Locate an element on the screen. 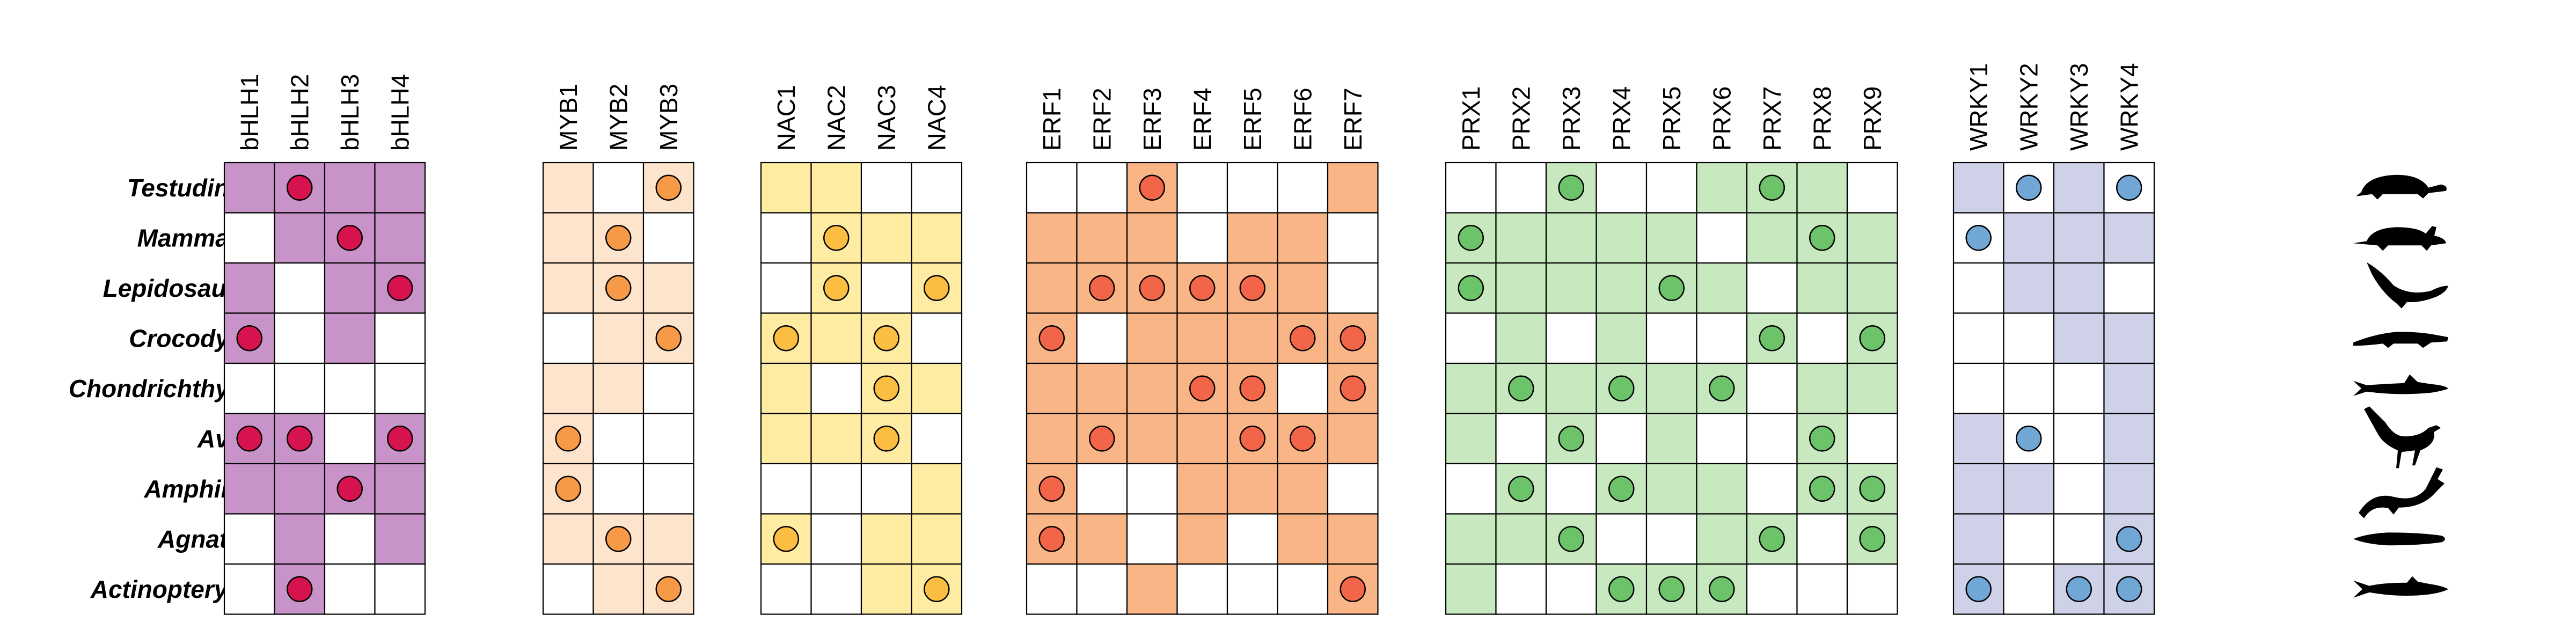 This screenshot has width=2576, height=644. column-label: bHLH2 is located at coordinates (299, 112).